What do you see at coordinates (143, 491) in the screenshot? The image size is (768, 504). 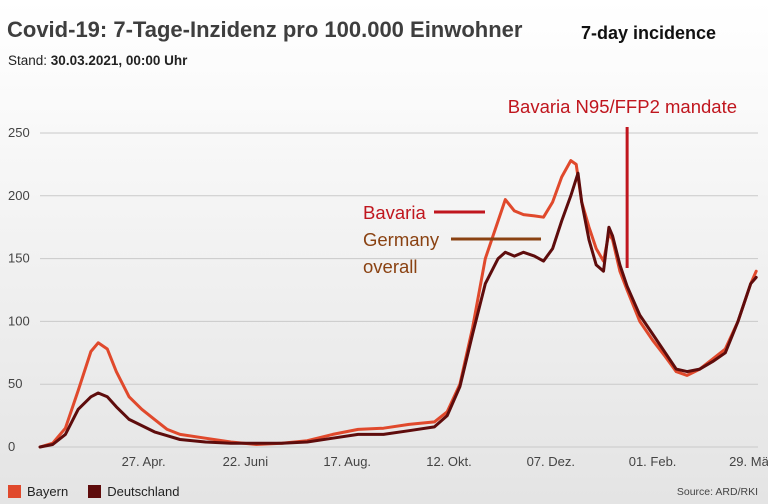 I see `legend-label-deutschland: Deutschland` at bounding box center [143, 491].